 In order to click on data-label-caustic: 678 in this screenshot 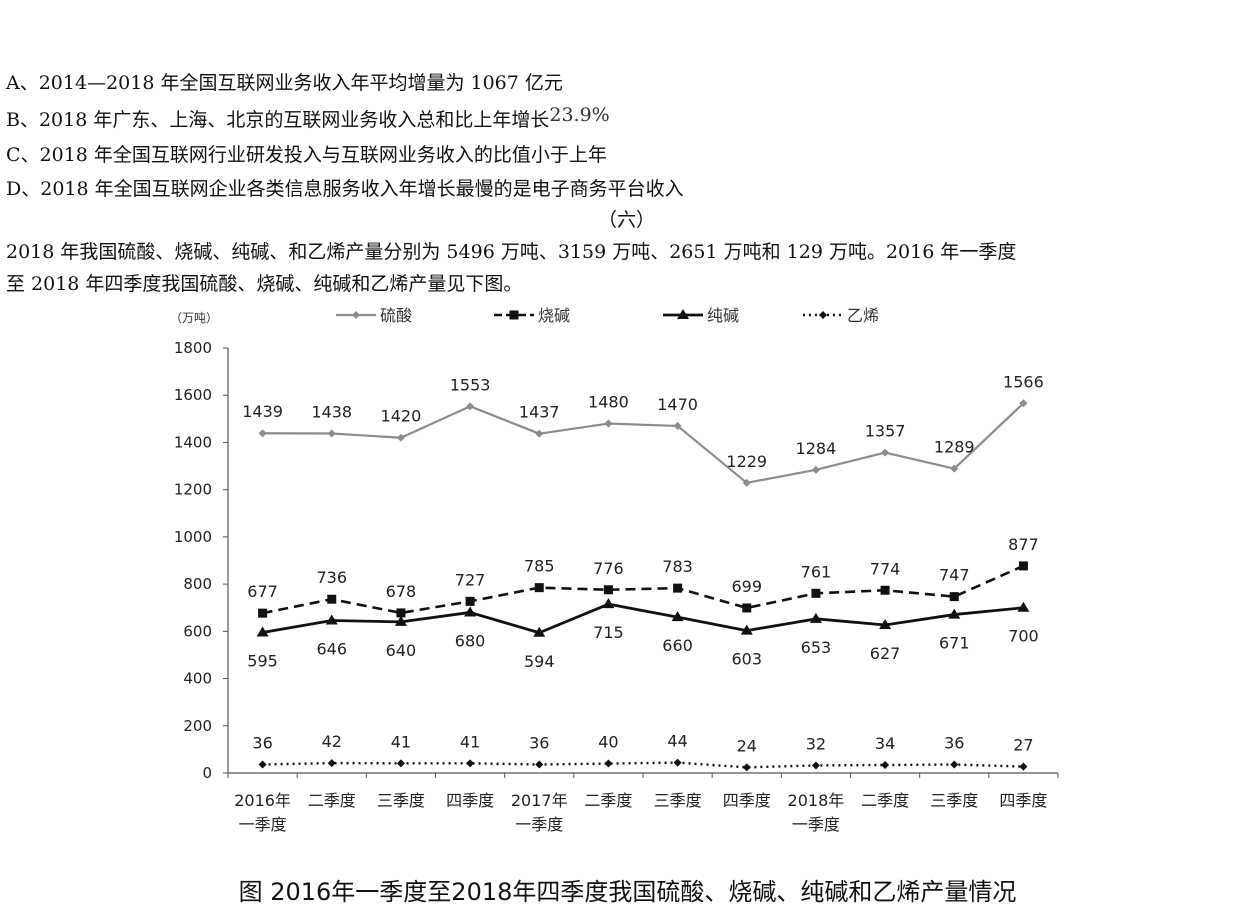, I will do `click(401, 591)`.